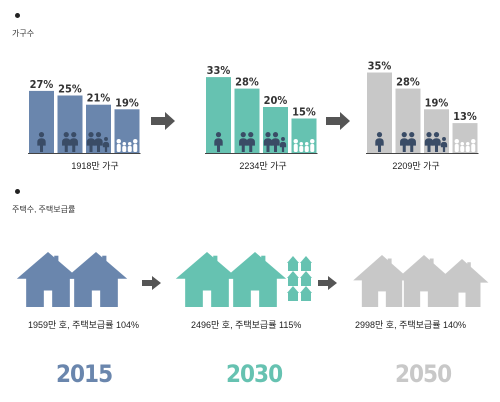 The image size is (500, 402). Describe the element at coordinates (411, 325) in the screenshot. I see `caption-housing-2050: 2998만 호, 주택보급률 140%` at that location.